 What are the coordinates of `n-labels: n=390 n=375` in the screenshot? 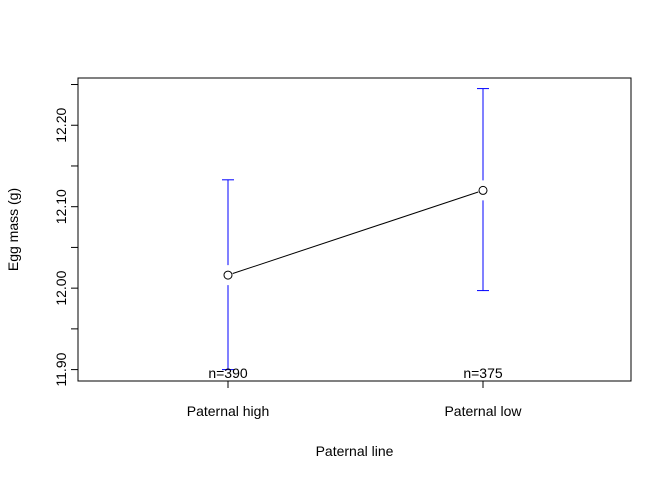 It's located at (355, 373).